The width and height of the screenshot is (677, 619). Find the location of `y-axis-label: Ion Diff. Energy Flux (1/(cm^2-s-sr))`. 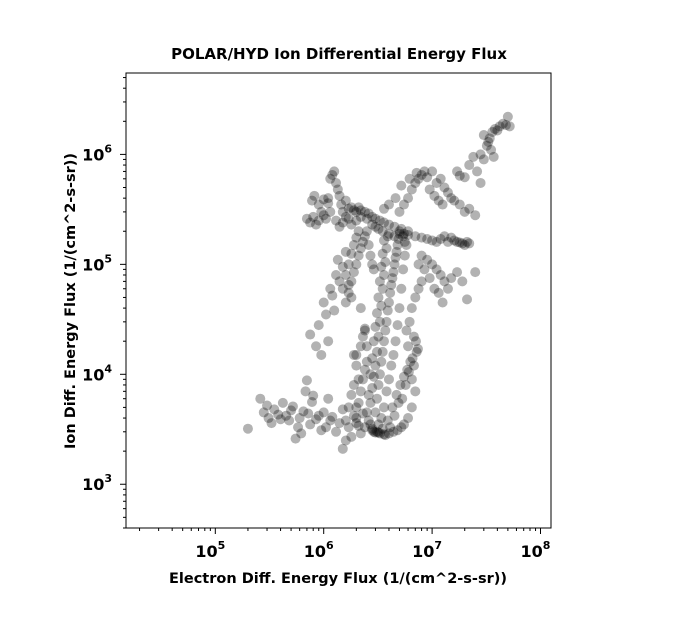

y-axis-label: Ion Diff. Energy Flux (1/(cm^2-s-sr)) is located at coordinates (71, 301).